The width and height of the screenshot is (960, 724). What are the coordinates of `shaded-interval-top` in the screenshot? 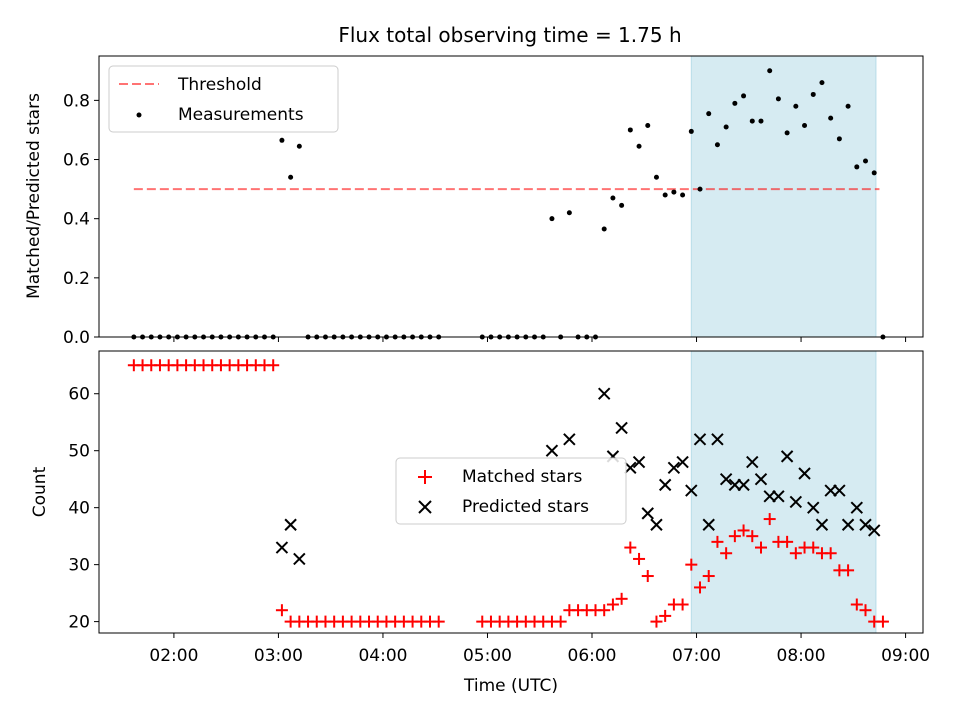 It's located at (783, 196).